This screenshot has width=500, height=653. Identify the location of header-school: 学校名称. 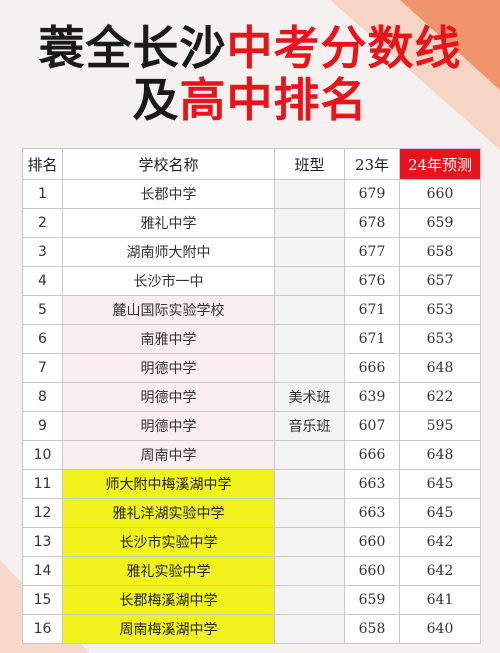
(168, 164).